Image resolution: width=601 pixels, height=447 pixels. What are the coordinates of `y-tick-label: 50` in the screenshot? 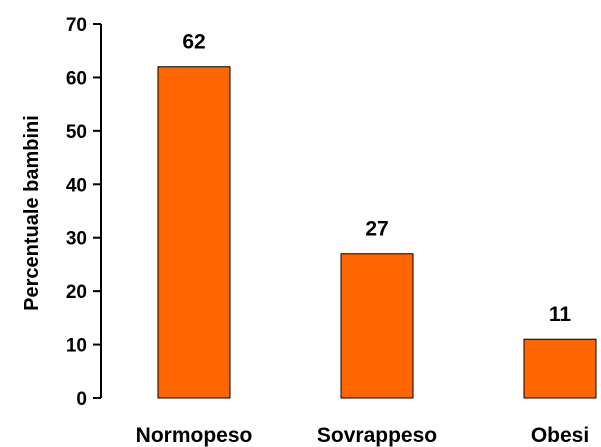 It's located at (76, 132).